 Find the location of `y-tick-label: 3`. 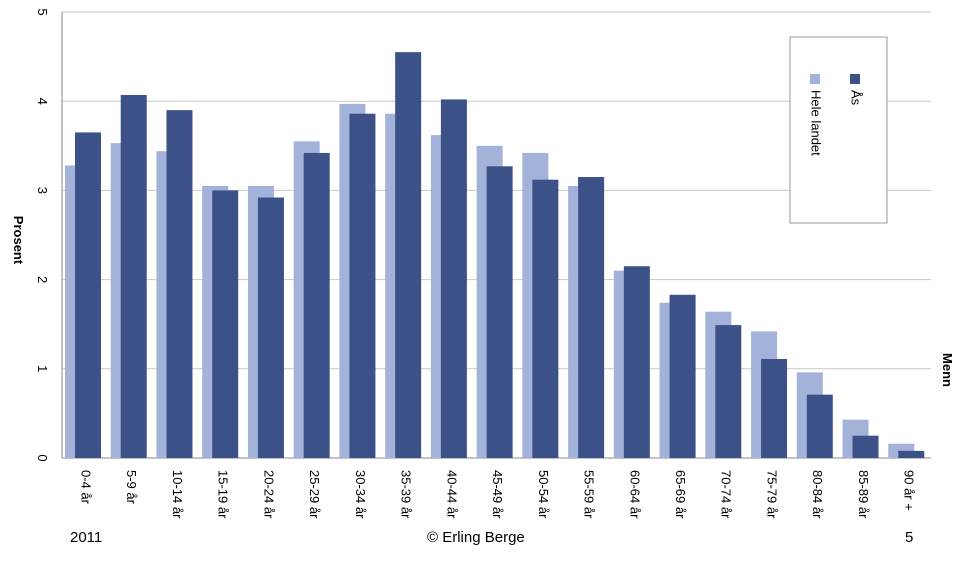

y-tick-label: 3 is located at coordinates (42, 190).